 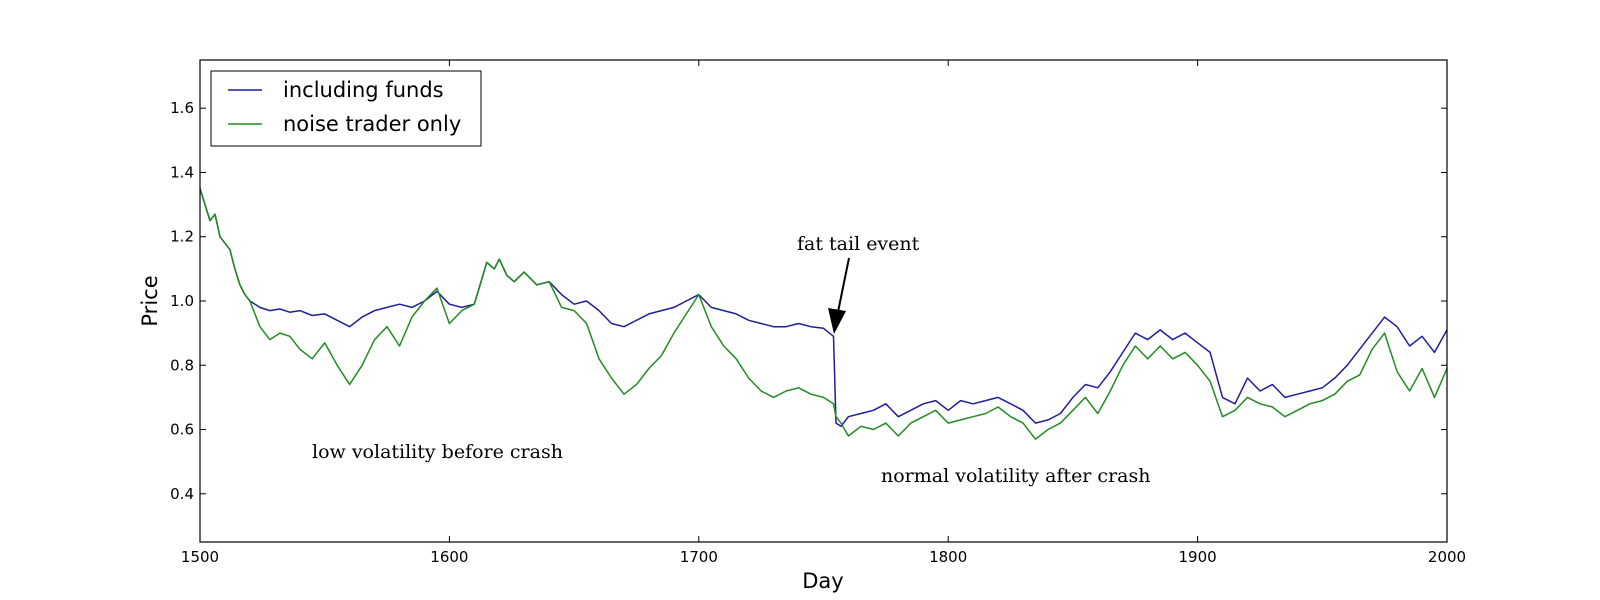 I want to click on y-tick-label: 0.4, so click(x=182, y=494).